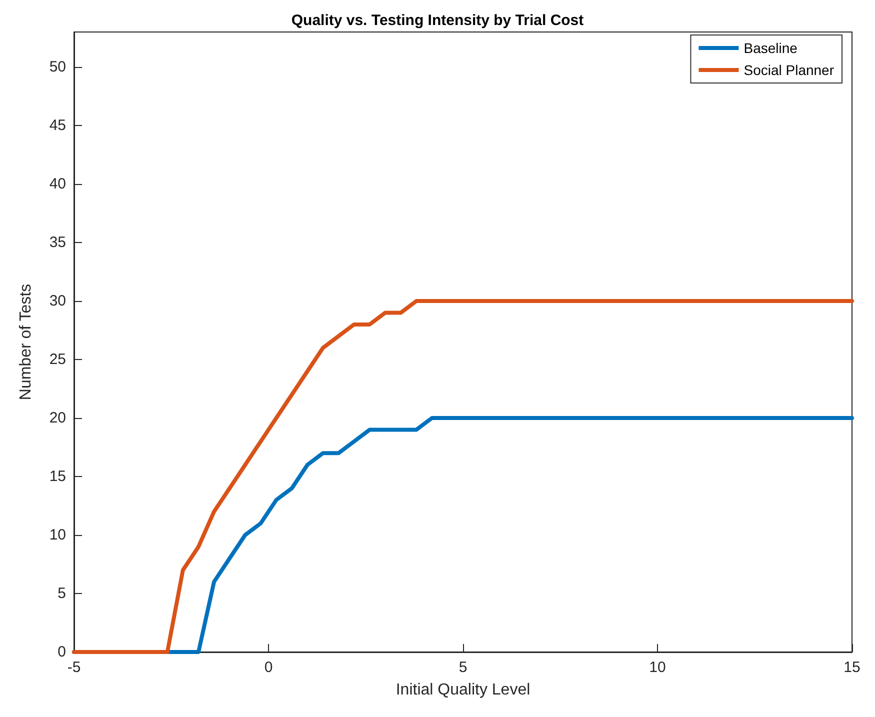 This screenshot has height=717, width=875. I want to click on x-tick-label: -5, so click(74, 667).